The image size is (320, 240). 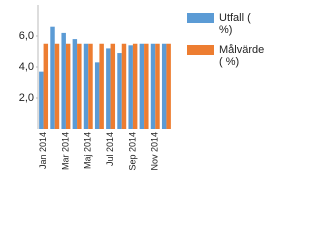 What do you see at coordinates (26, 67) in the screenshot?
I see `y-tick-label: 4,0` at bounding box center [26, 67].